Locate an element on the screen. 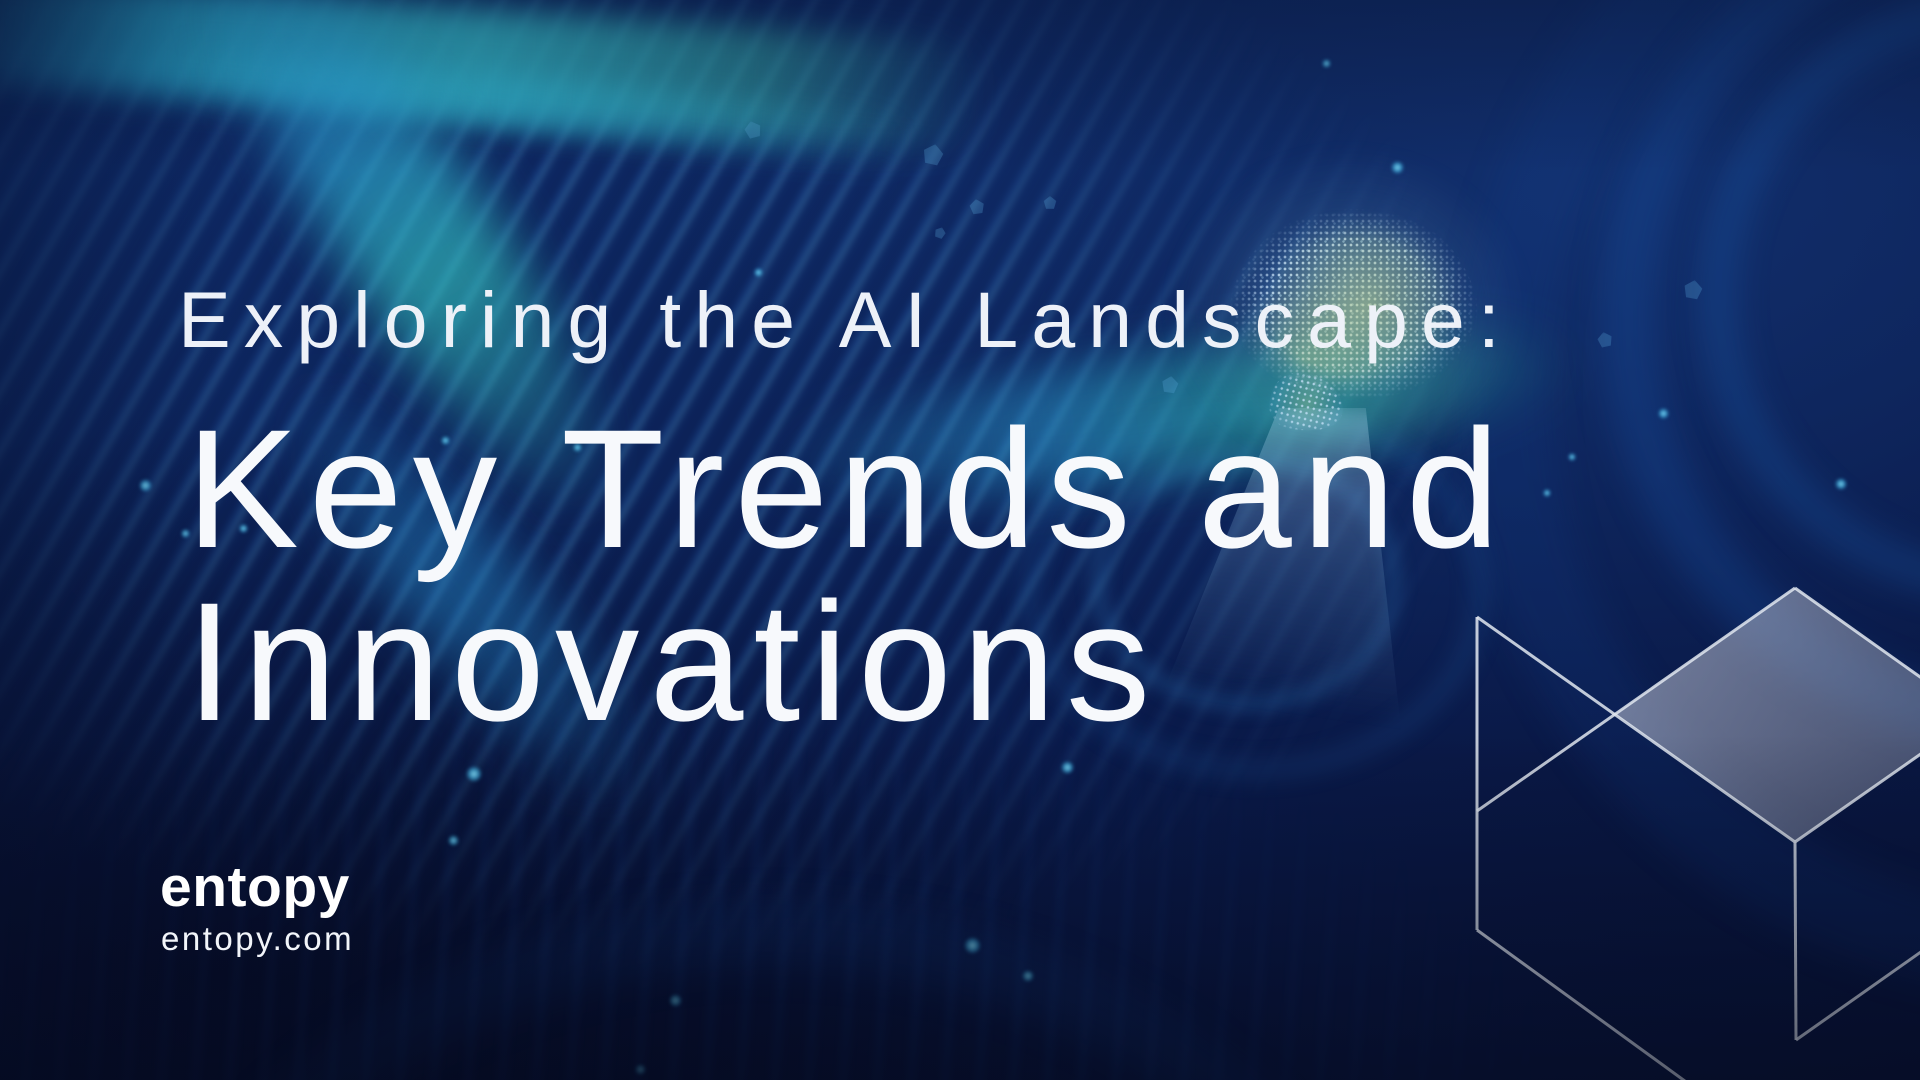 This screenshot has height=1080, width=1920. website-url: entopy.com is located at coordinates (258, 938).